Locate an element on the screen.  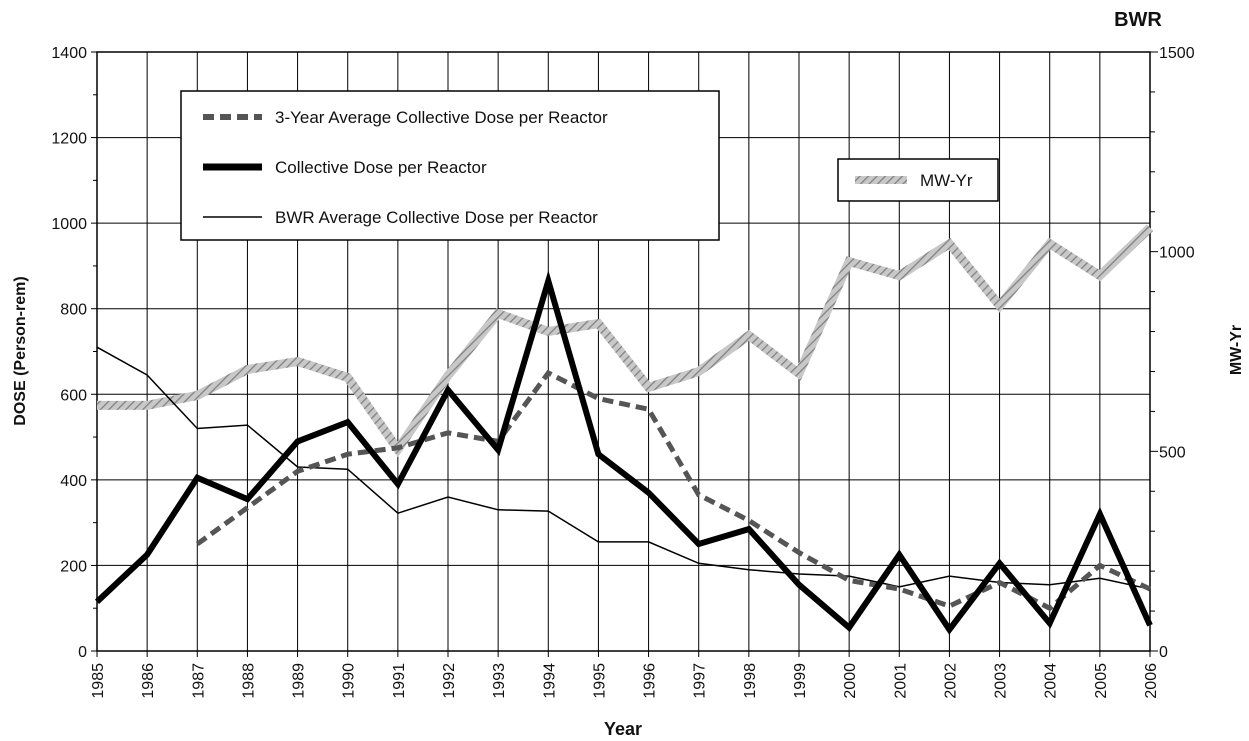
x-tick-label: 2000 is located at coordinates (850, 681).